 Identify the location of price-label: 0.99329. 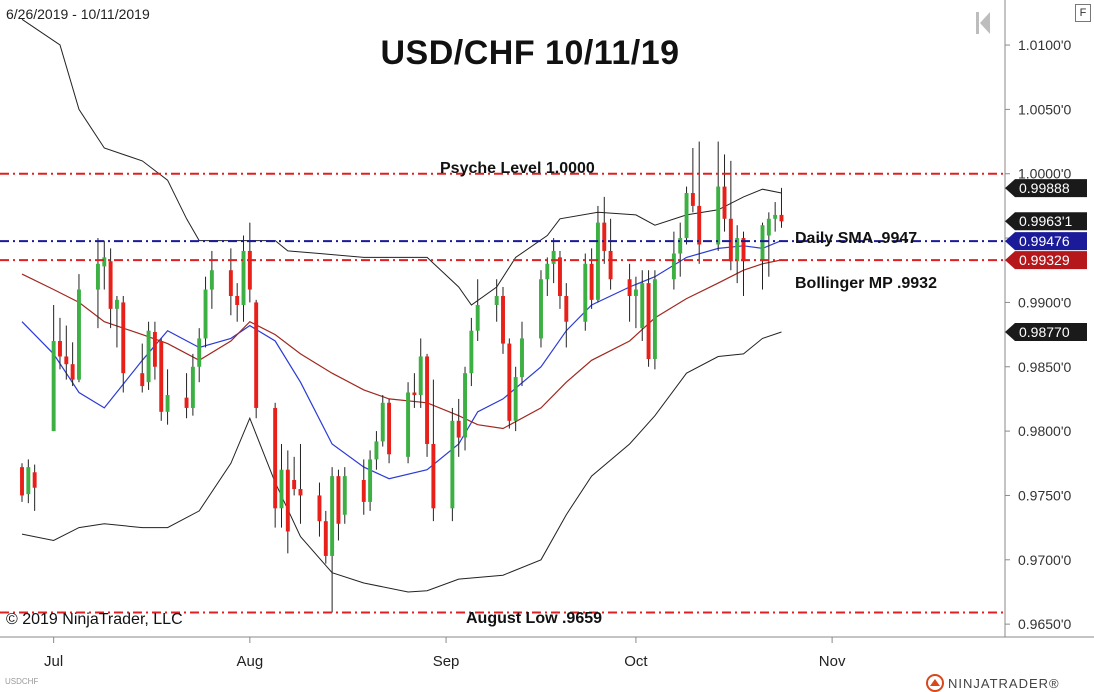
(1046, 260).